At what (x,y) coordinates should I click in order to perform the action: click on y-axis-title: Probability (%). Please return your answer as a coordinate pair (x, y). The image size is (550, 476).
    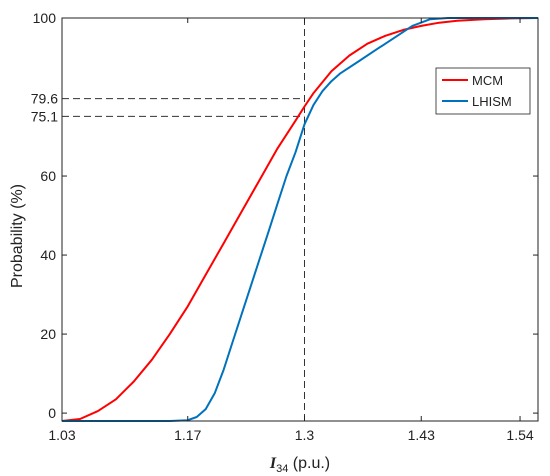
    Looking at the image, I should click on (17, 236).